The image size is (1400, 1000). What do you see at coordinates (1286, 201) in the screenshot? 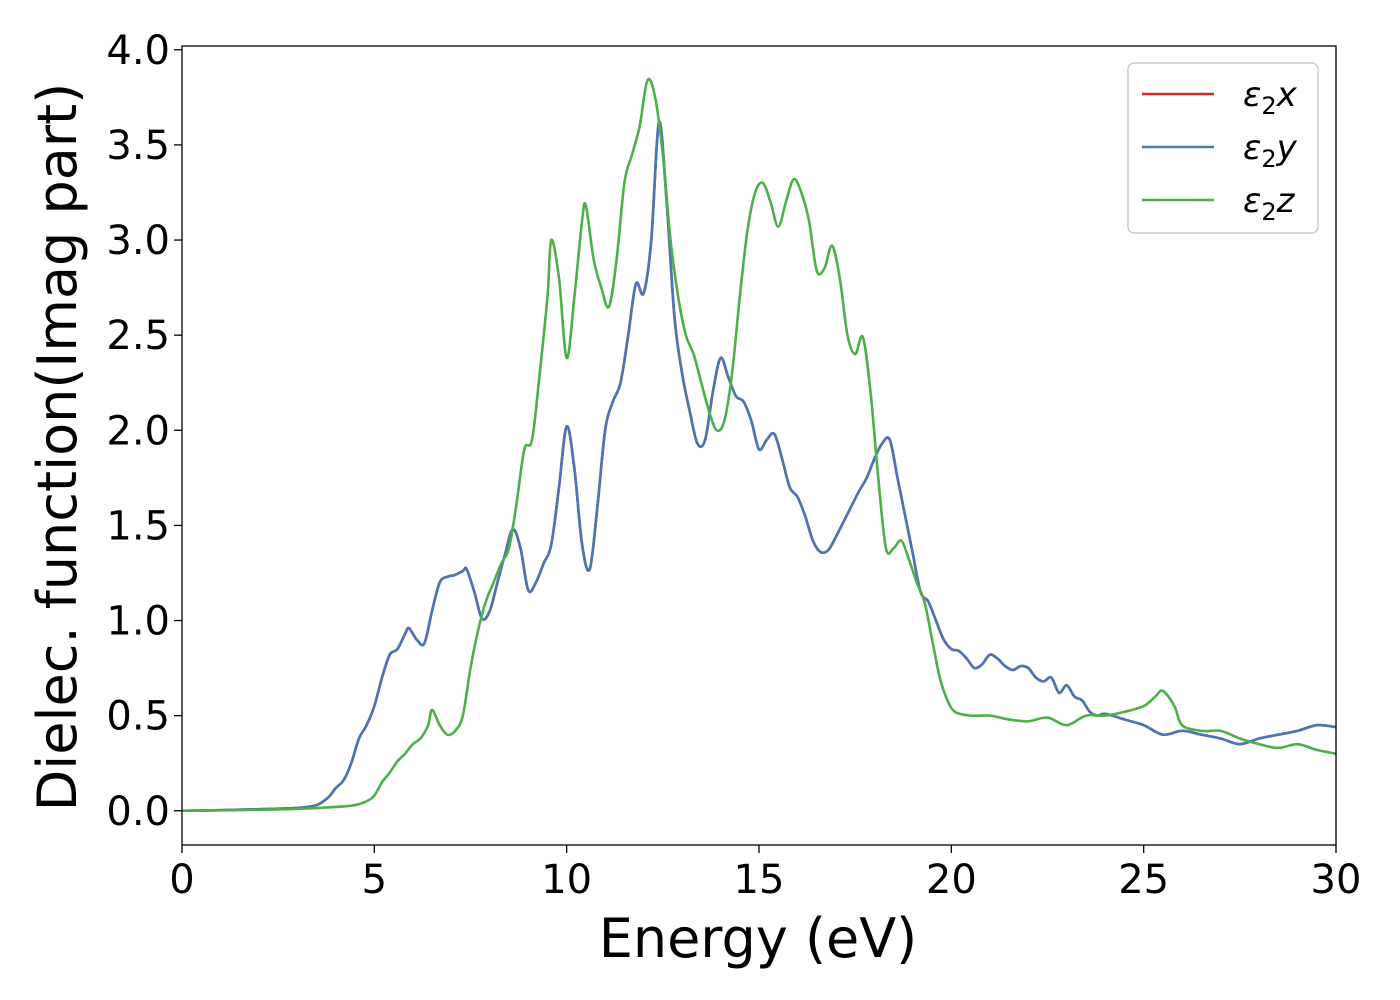
I see `legend-component: z` at bounding box center [1286, 201].